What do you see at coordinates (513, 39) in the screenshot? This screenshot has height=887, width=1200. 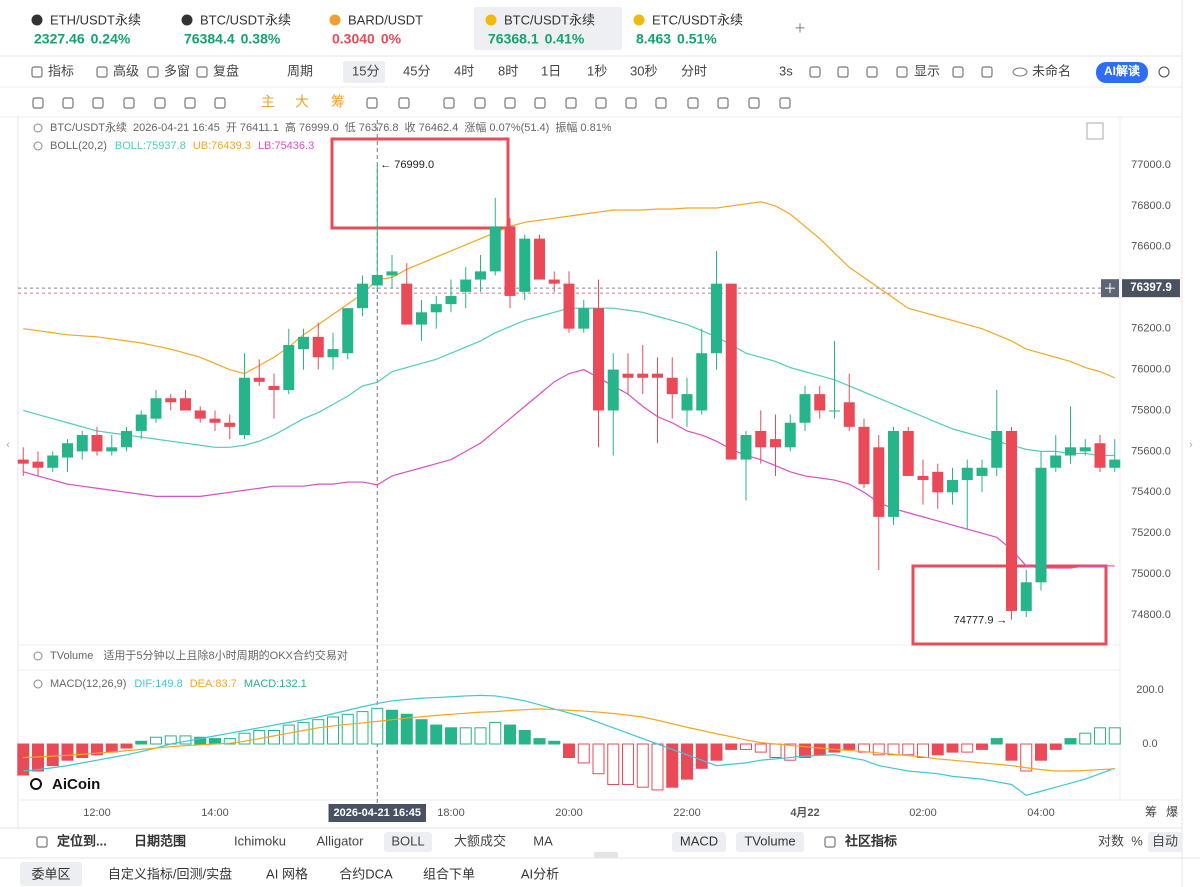 I see `tab-price: 76368.1` at bounding box center [513, 39].